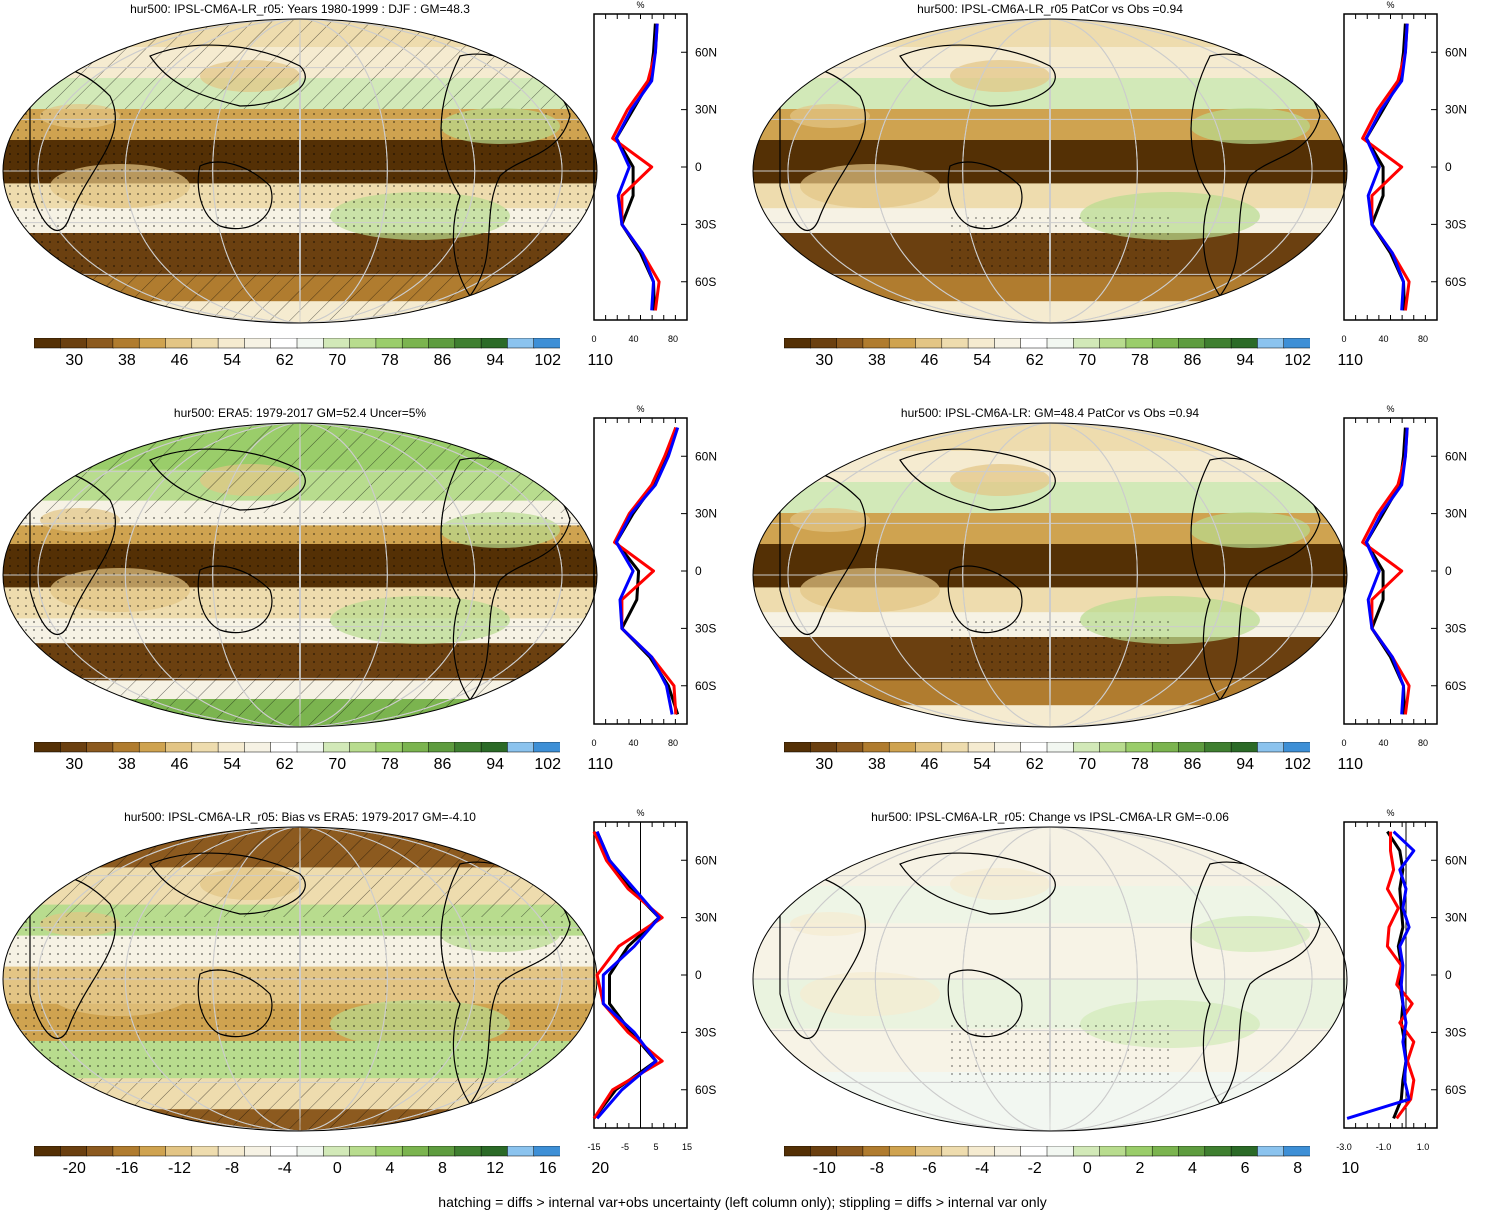  Describe the element at coordinates (1448, 571) in the screenshot. I see `profile-lat-label: 0` at that location.